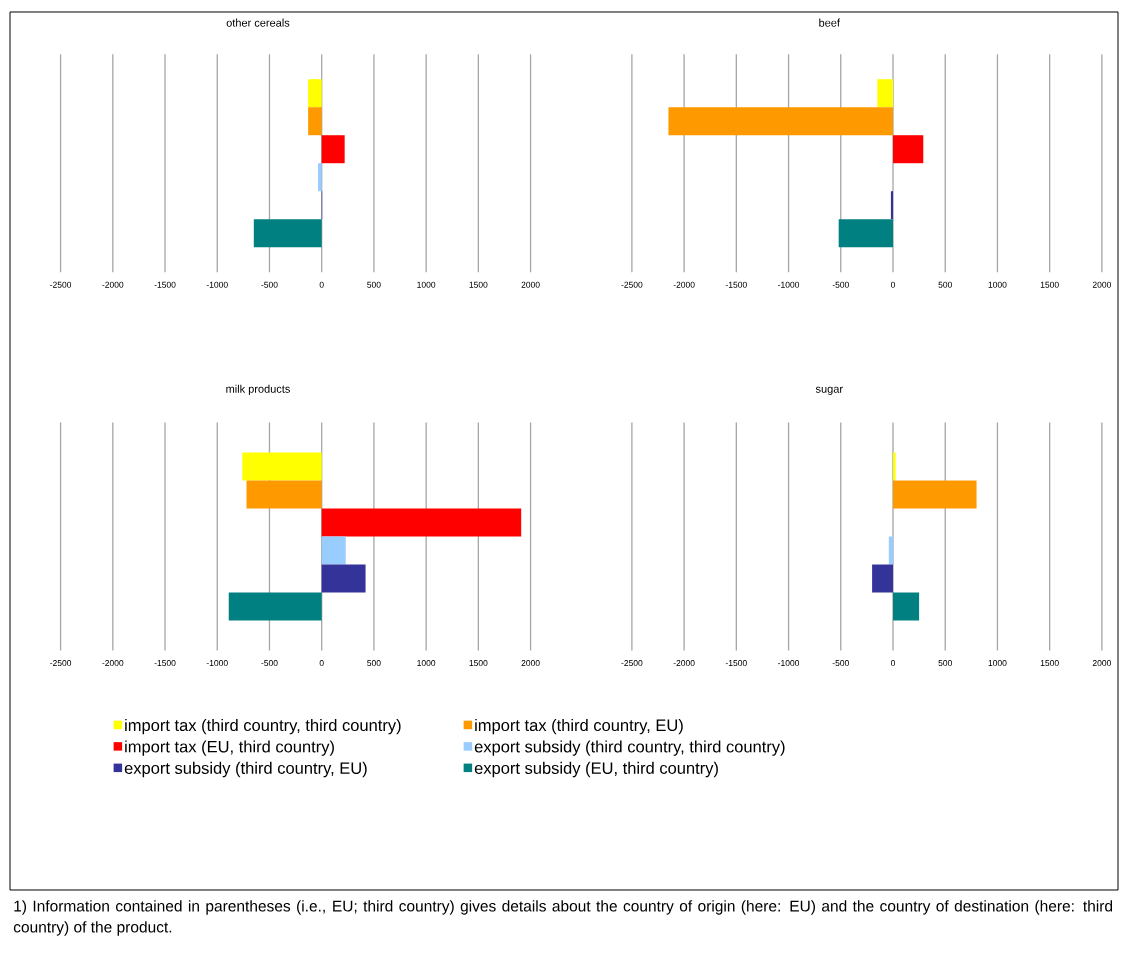 The width and height of the screenshot is (1128, 972). Describe the element at coordinates (563, 918) in the screenshot. I see `text: 1) Information contained in parentheses (i.e., EU; third country) gives details about the country of origin (here: EU) and the country of destination (here: third country) of the product.` at that location.